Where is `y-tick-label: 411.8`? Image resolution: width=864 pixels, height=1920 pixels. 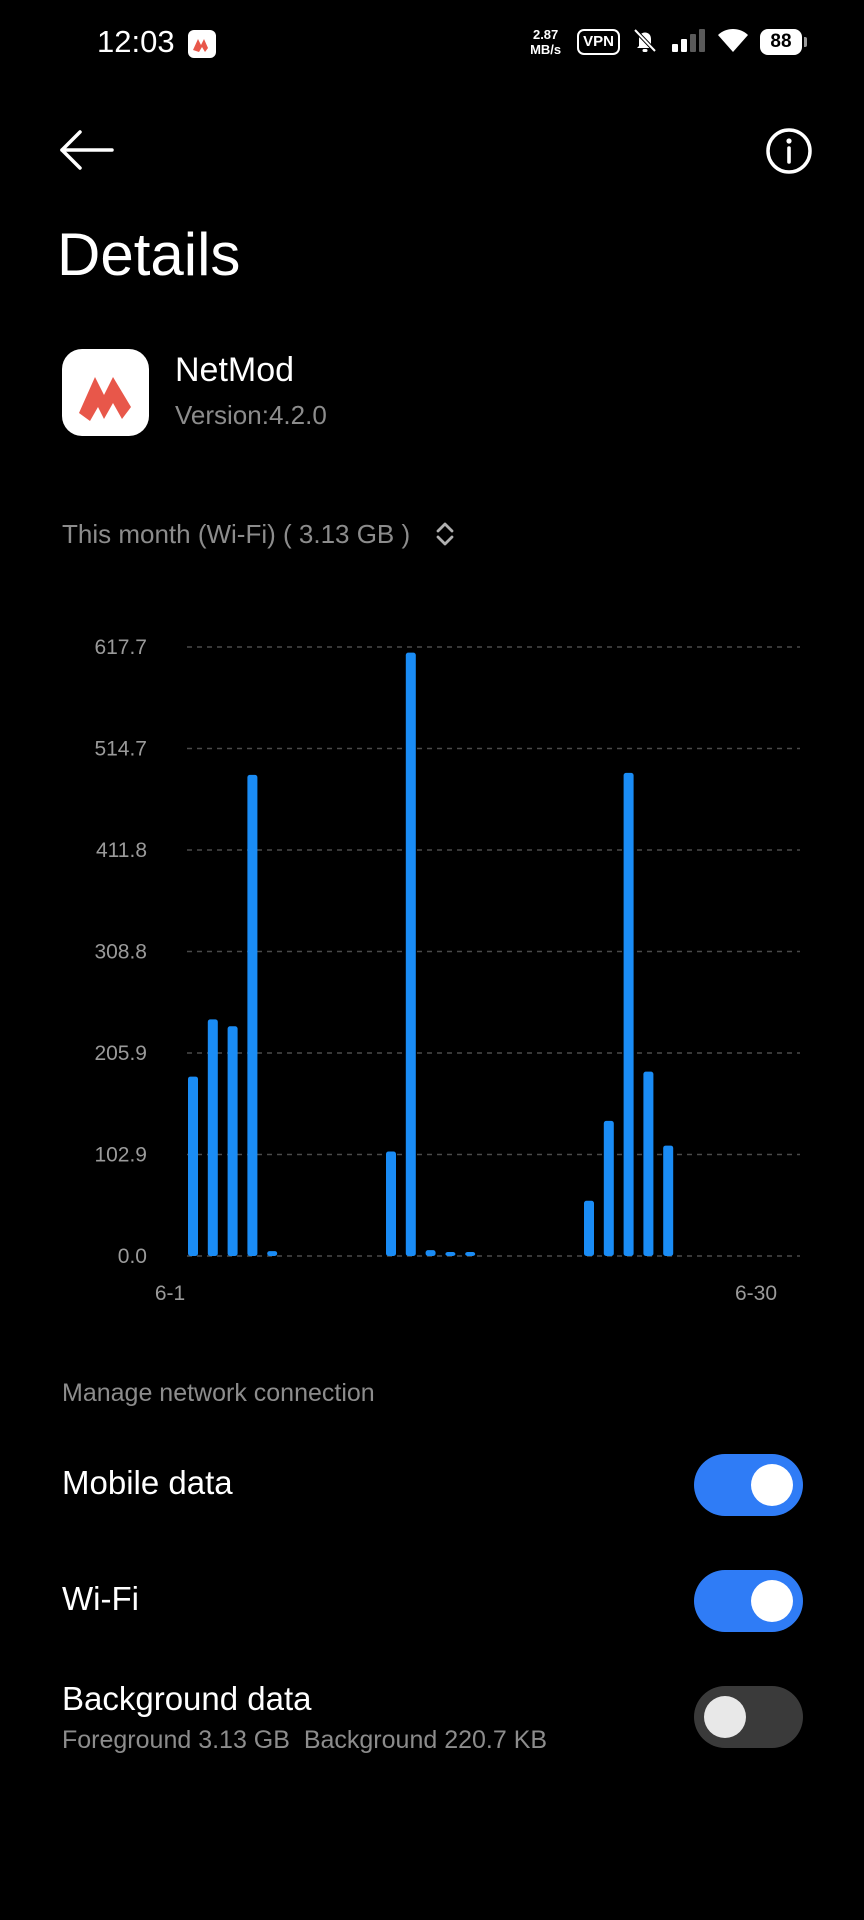
y-tick-label: 411.8 is located at coordinates (121, 850).